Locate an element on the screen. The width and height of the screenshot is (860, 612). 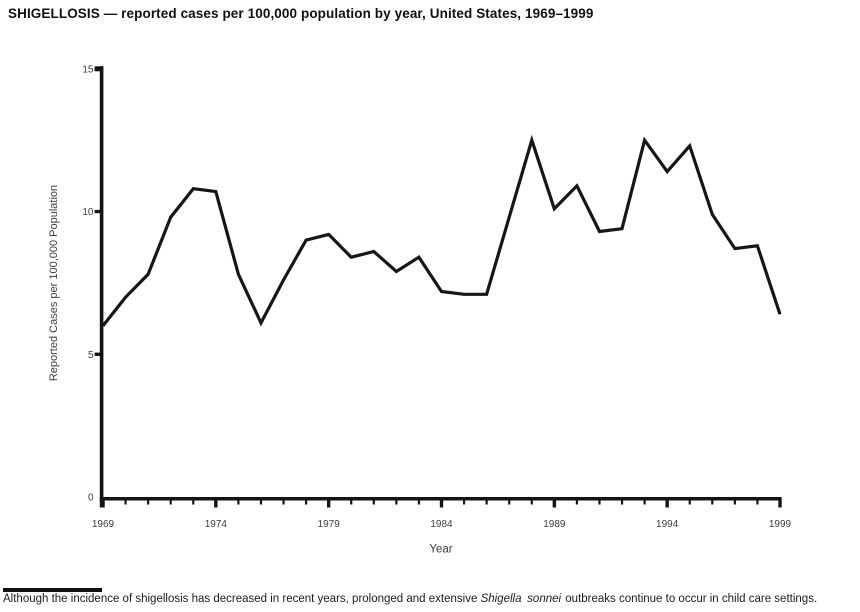
x-tick-label: 1979 is located at coordinates (329, 524).